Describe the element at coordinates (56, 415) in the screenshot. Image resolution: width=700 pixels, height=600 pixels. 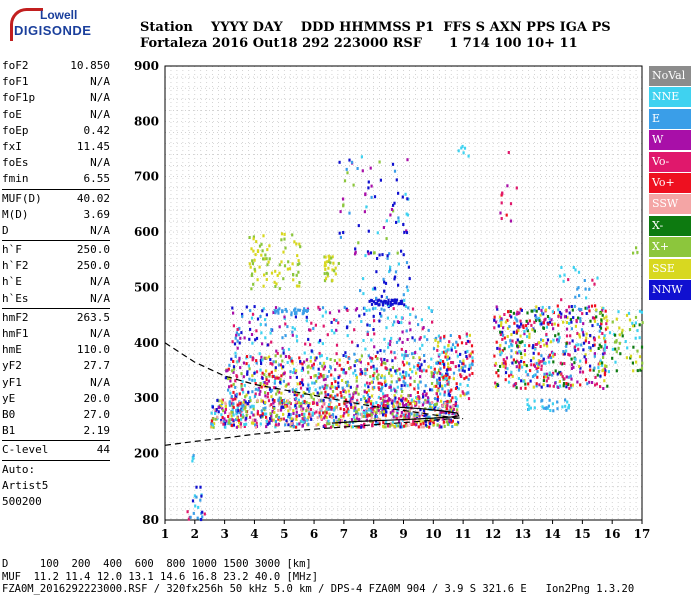
I see `param-row-b0: B0 27.0` at that location.